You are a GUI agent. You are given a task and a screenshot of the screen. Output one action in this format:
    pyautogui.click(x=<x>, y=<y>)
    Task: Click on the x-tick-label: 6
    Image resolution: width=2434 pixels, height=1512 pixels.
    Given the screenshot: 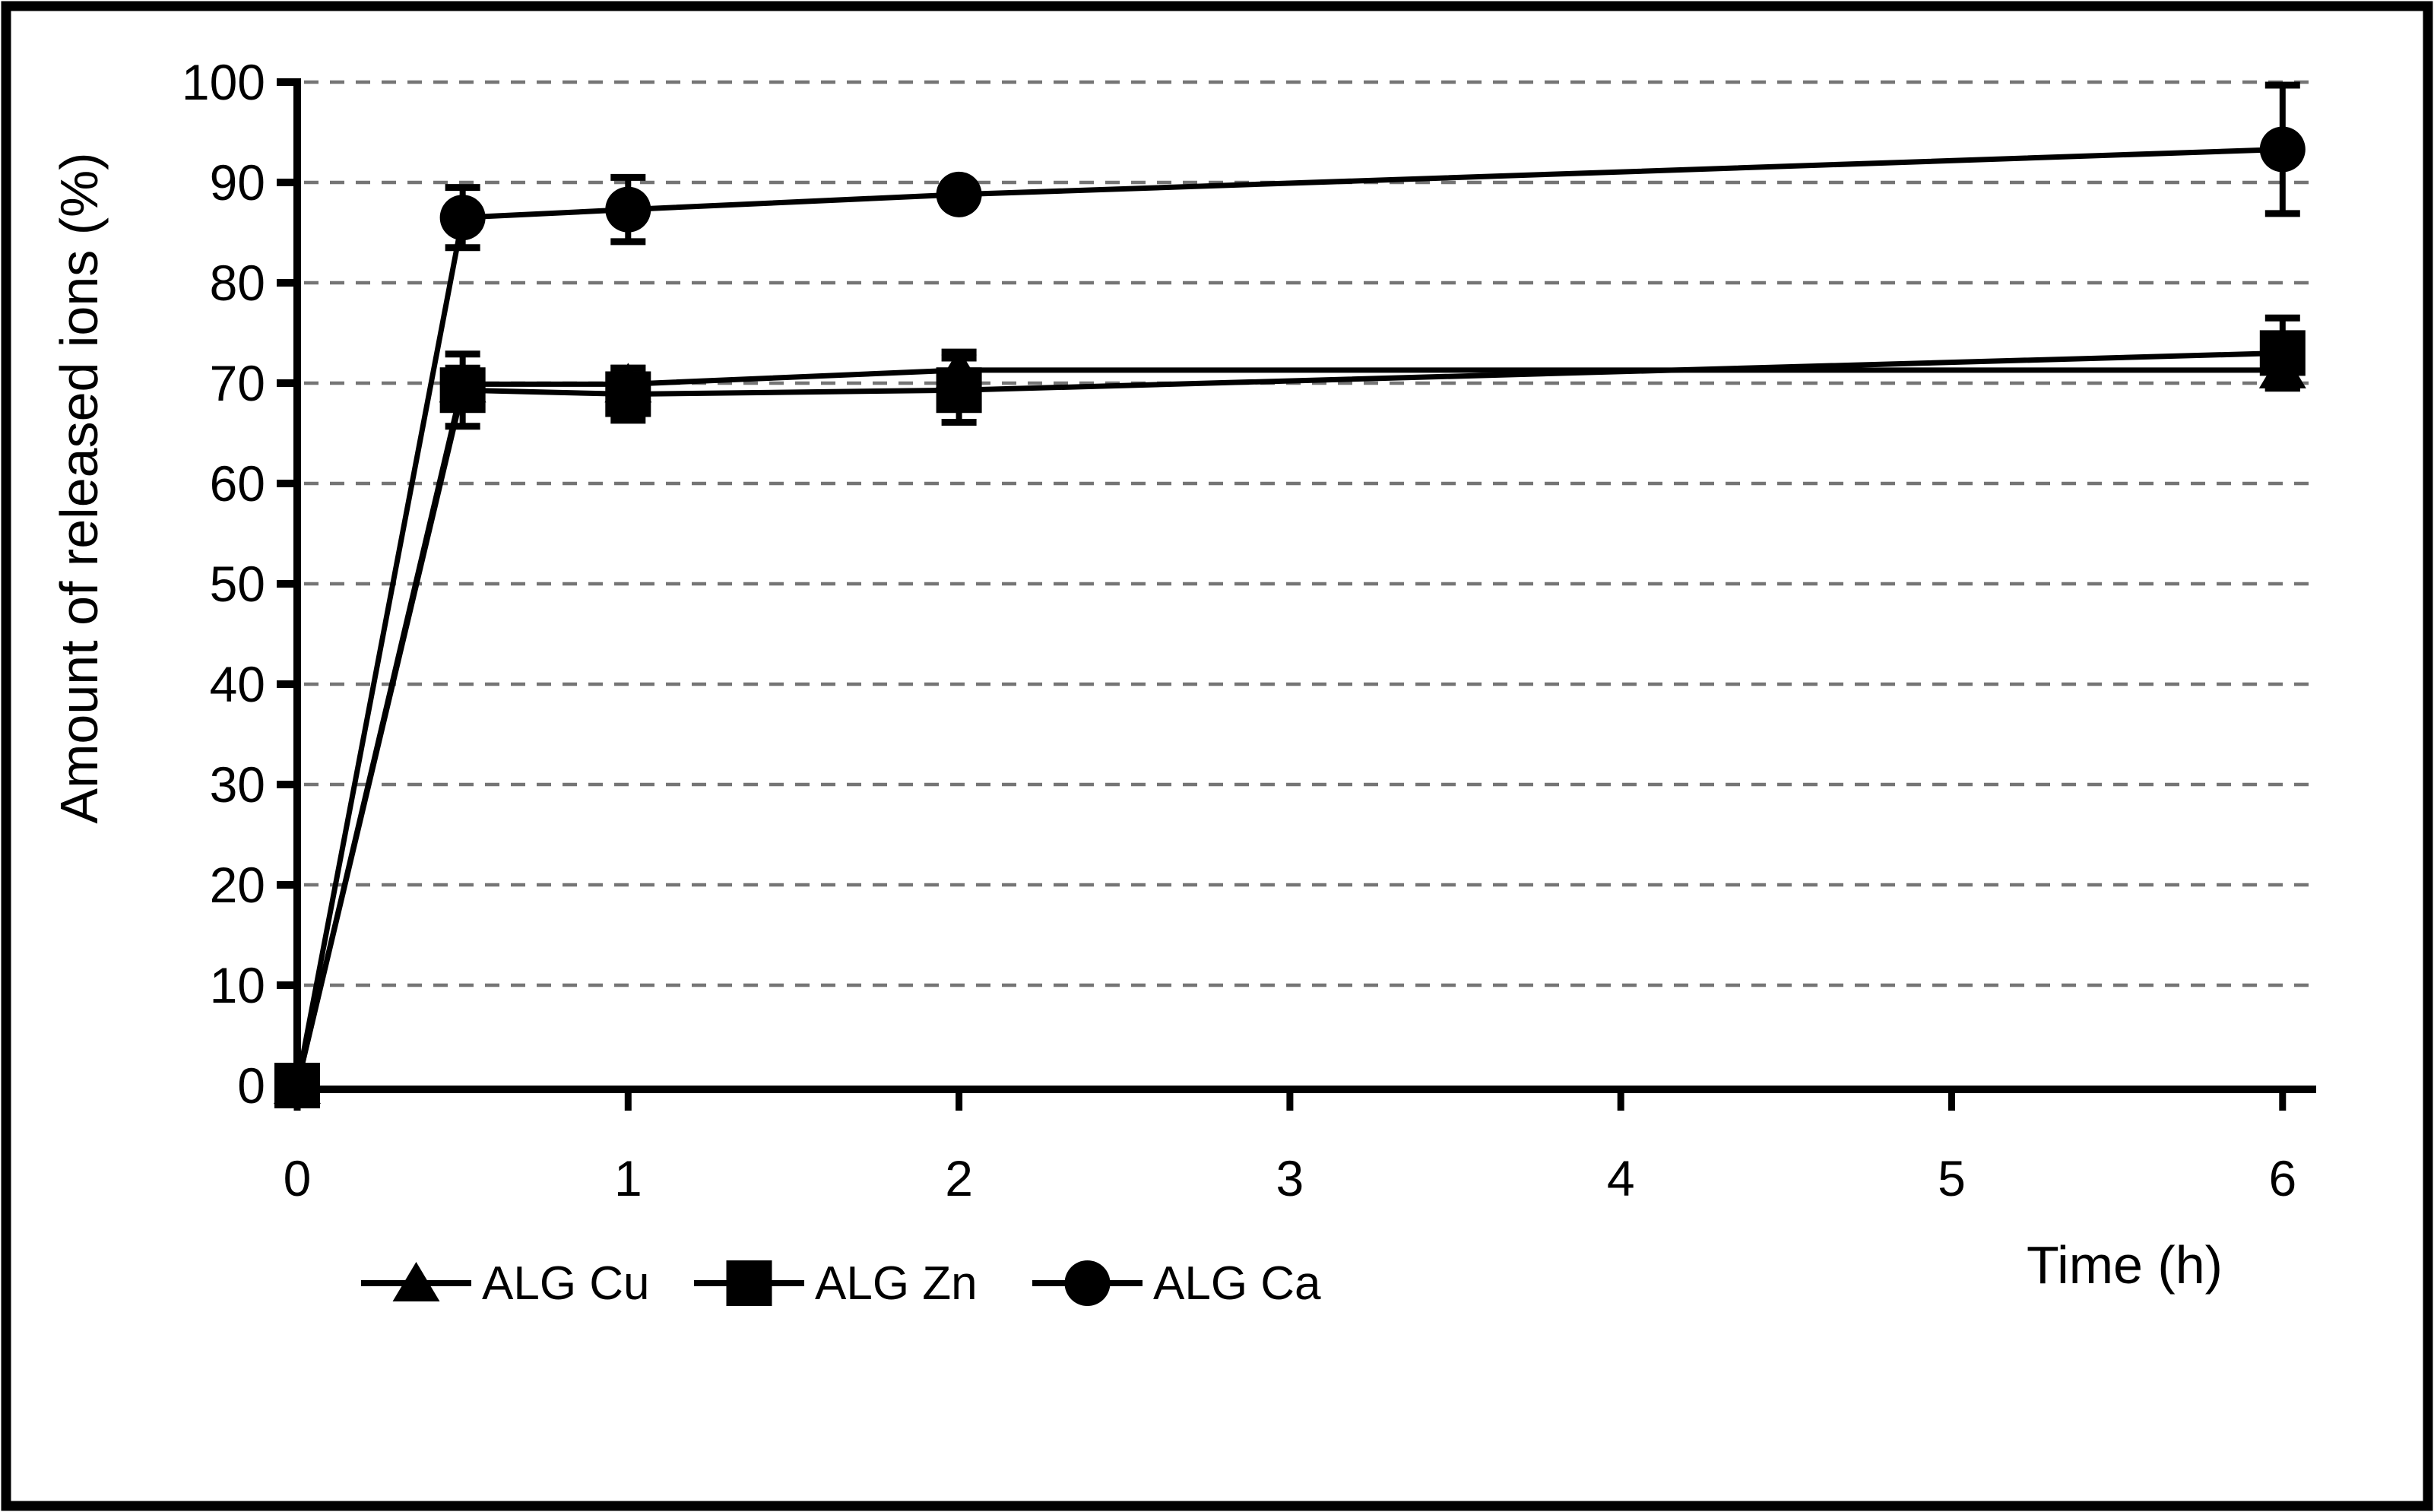 What is the action you would take?
    pyautogui.click(x=2282, y=1178)
    